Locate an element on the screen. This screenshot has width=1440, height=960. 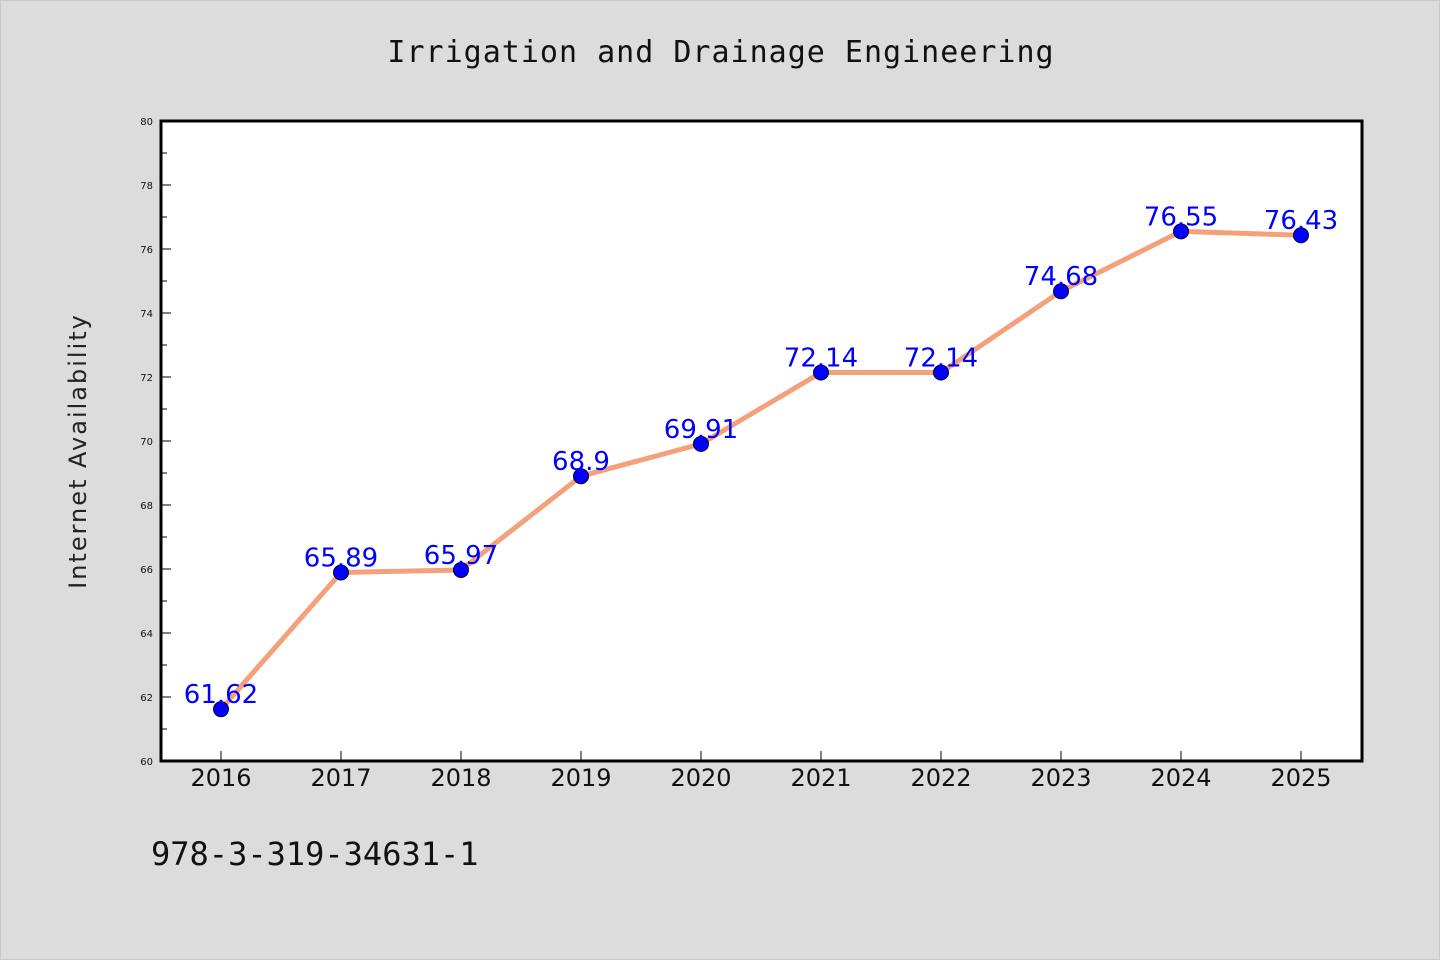
data-label: 69.91 is located at coordinates (701, 430).